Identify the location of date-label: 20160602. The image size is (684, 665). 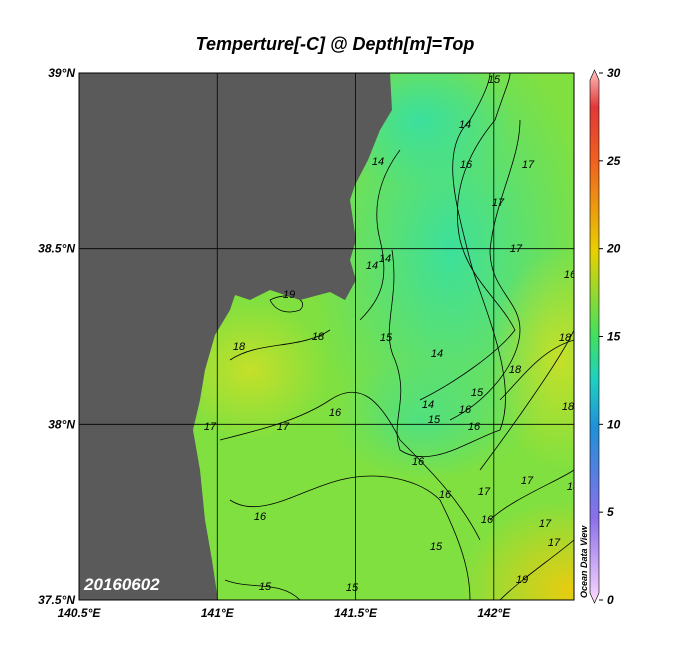
(121, 584).